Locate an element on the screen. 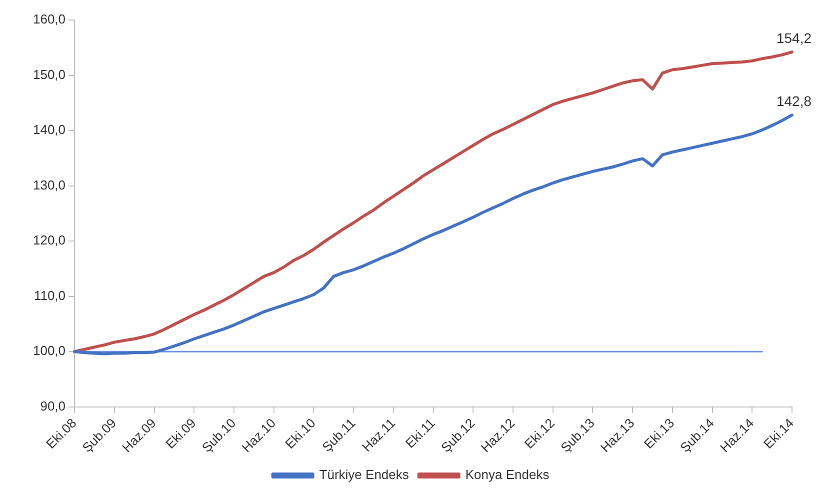 This screenshot has height=498, width=828. legend-label: Konya Endeks is located at coordinates (507, 474).